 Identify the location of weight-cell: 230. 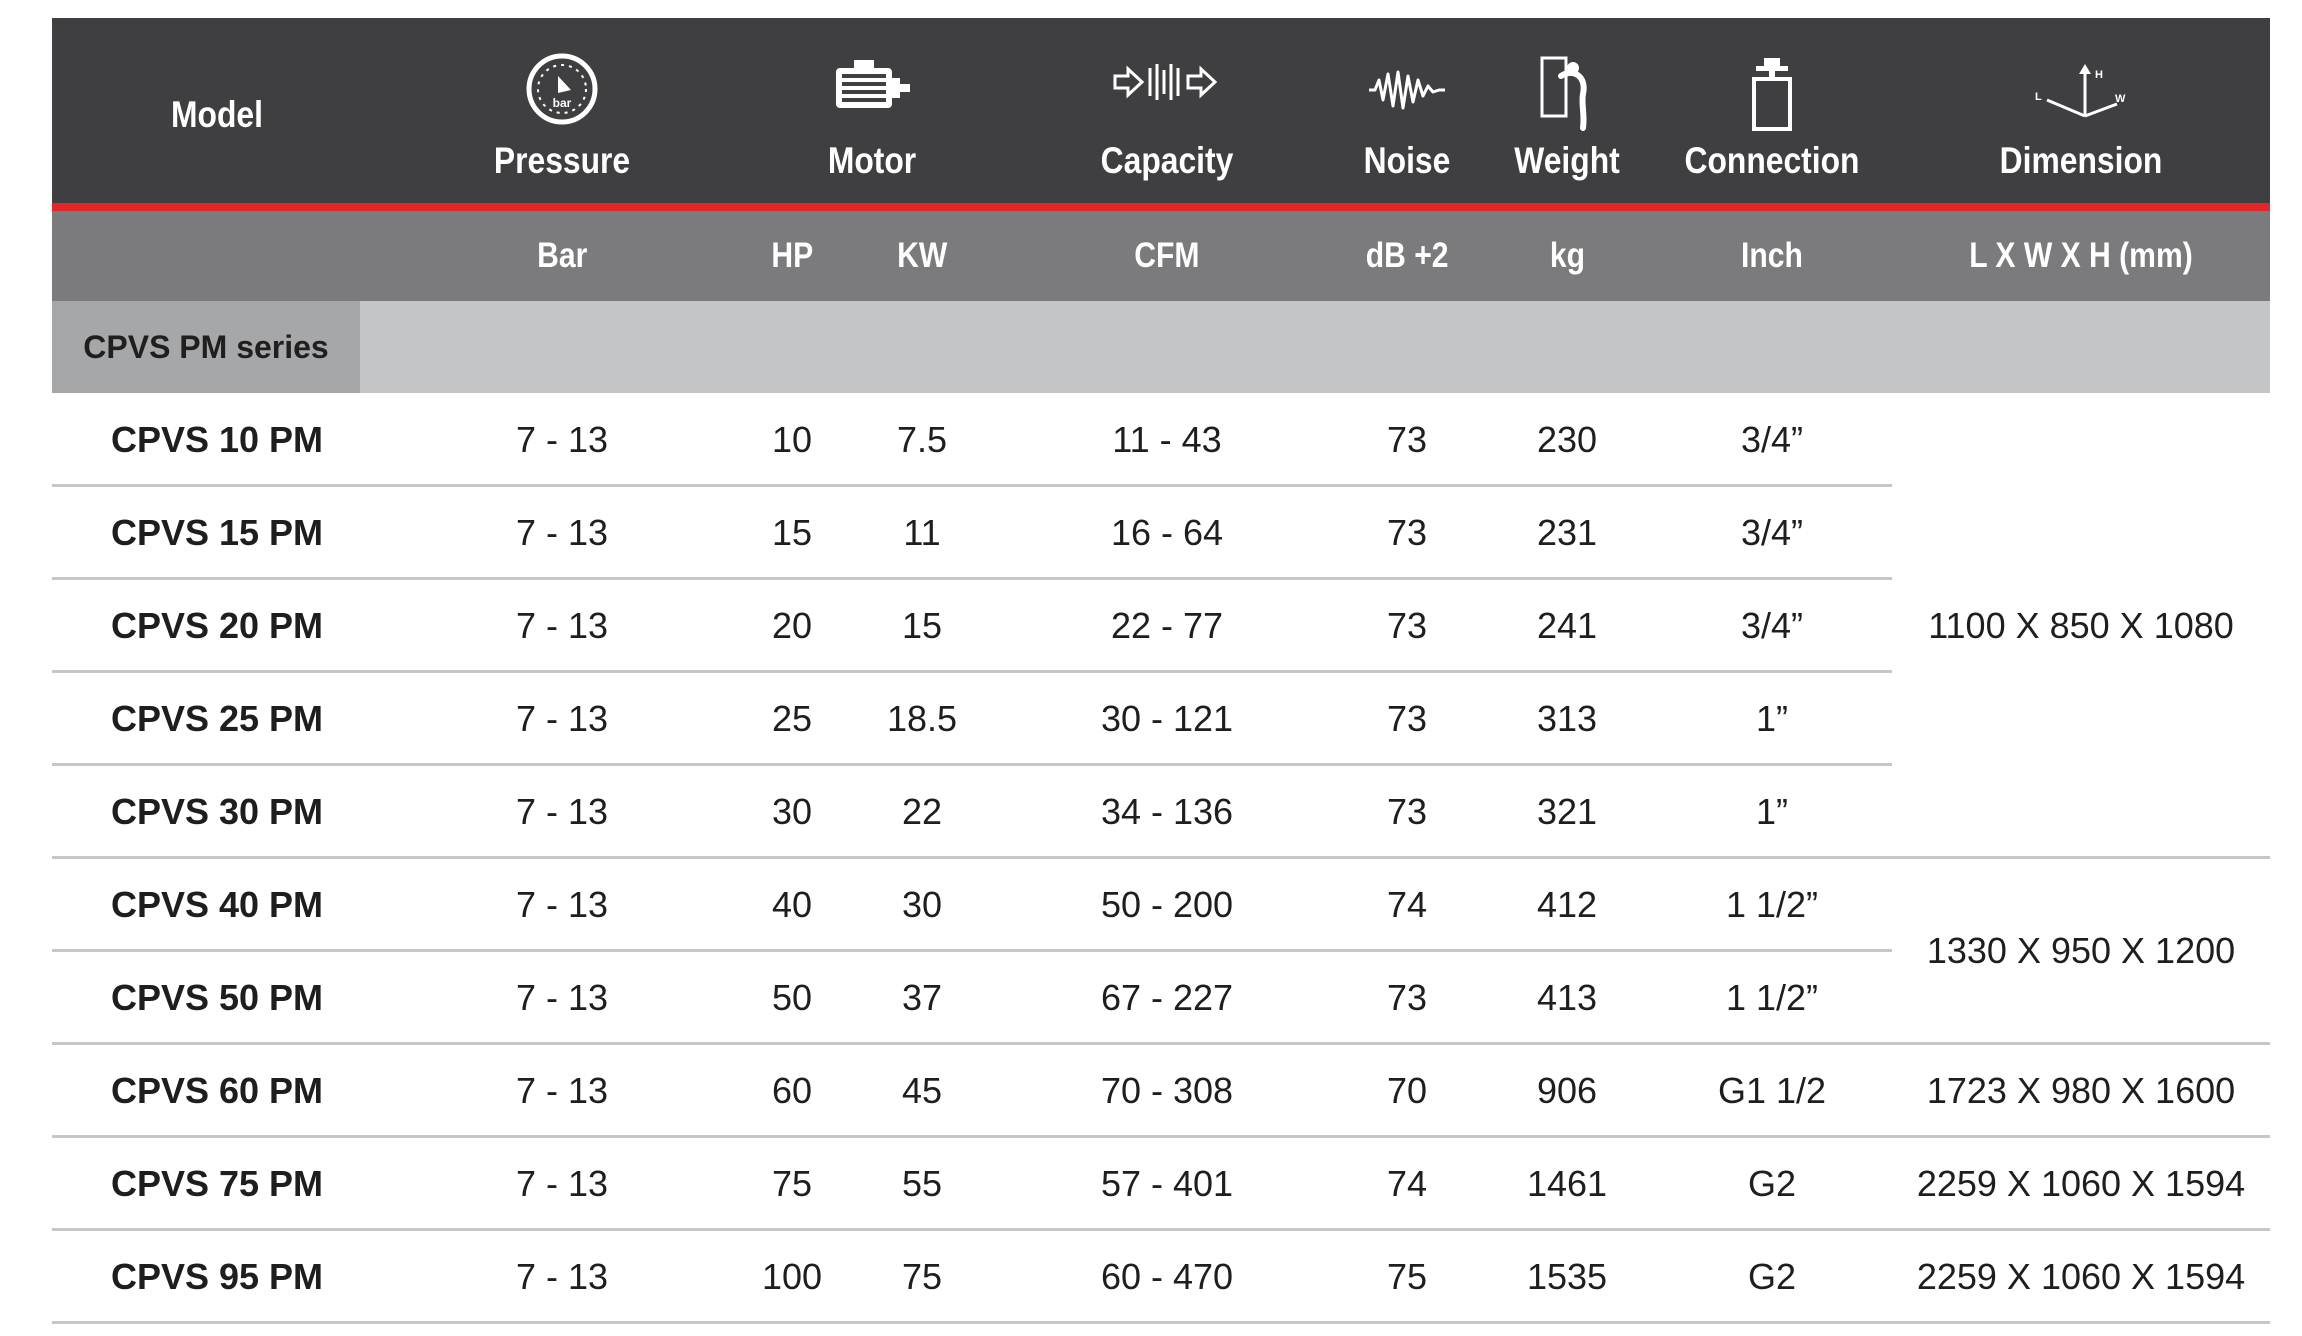
(1567, 439).